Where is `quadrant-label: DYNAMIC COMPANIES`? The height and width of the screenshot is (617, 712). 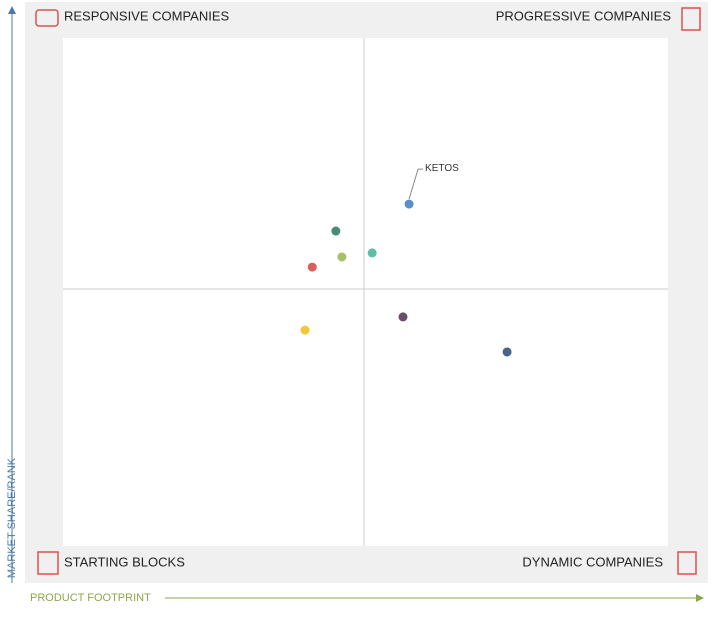 quadrant-label: DYNAMIC COMPANIES is located at coordinates (592, 561).